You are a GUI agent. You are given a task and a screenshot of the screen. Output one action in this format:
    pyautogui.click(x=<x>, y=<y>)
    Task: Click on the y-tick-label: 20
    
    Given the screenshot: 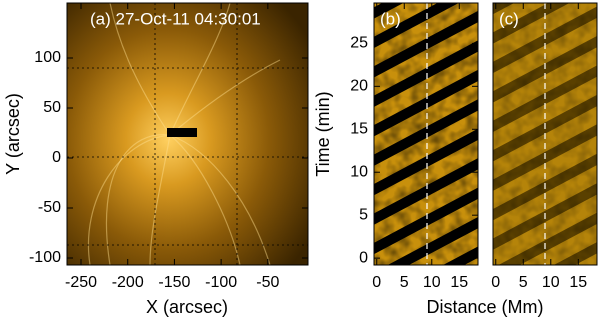 What is the action you would take?
    pyautogui.click(x=359, y=86)
    